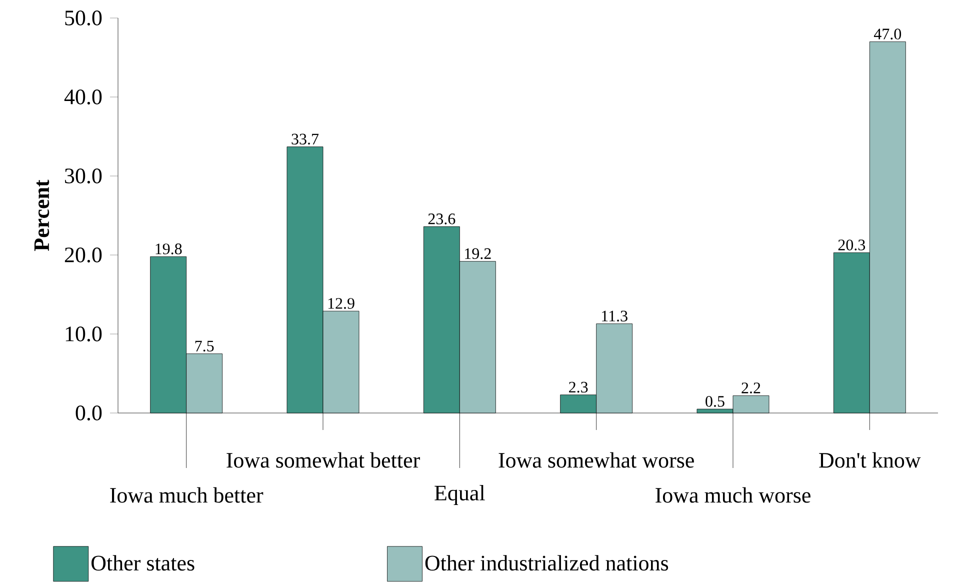 This screenshot has width=954, height=584. Describe the element at coordinates (478, 254) in the screenshot. I see `data-label: 19.2` at that location.